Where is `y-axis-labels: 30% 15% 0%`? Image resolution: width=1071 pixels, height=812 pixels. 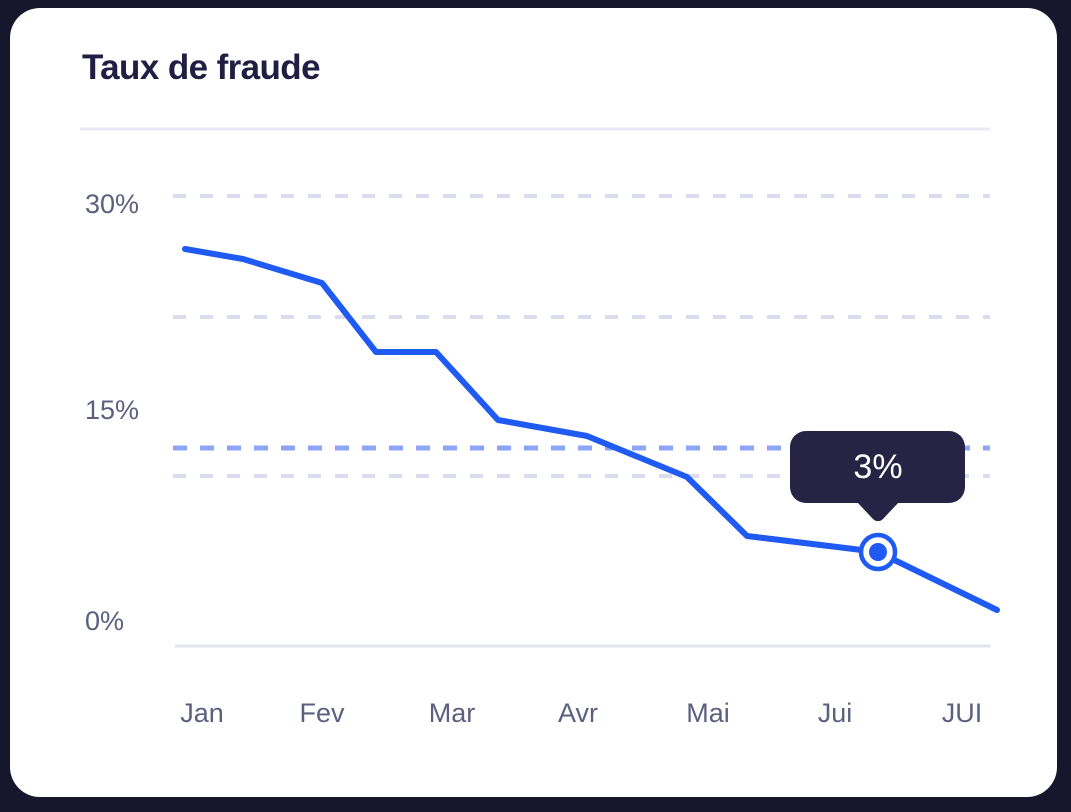
y-axis-labels: 30% 15% 0% is located at coordinates (112, 412).